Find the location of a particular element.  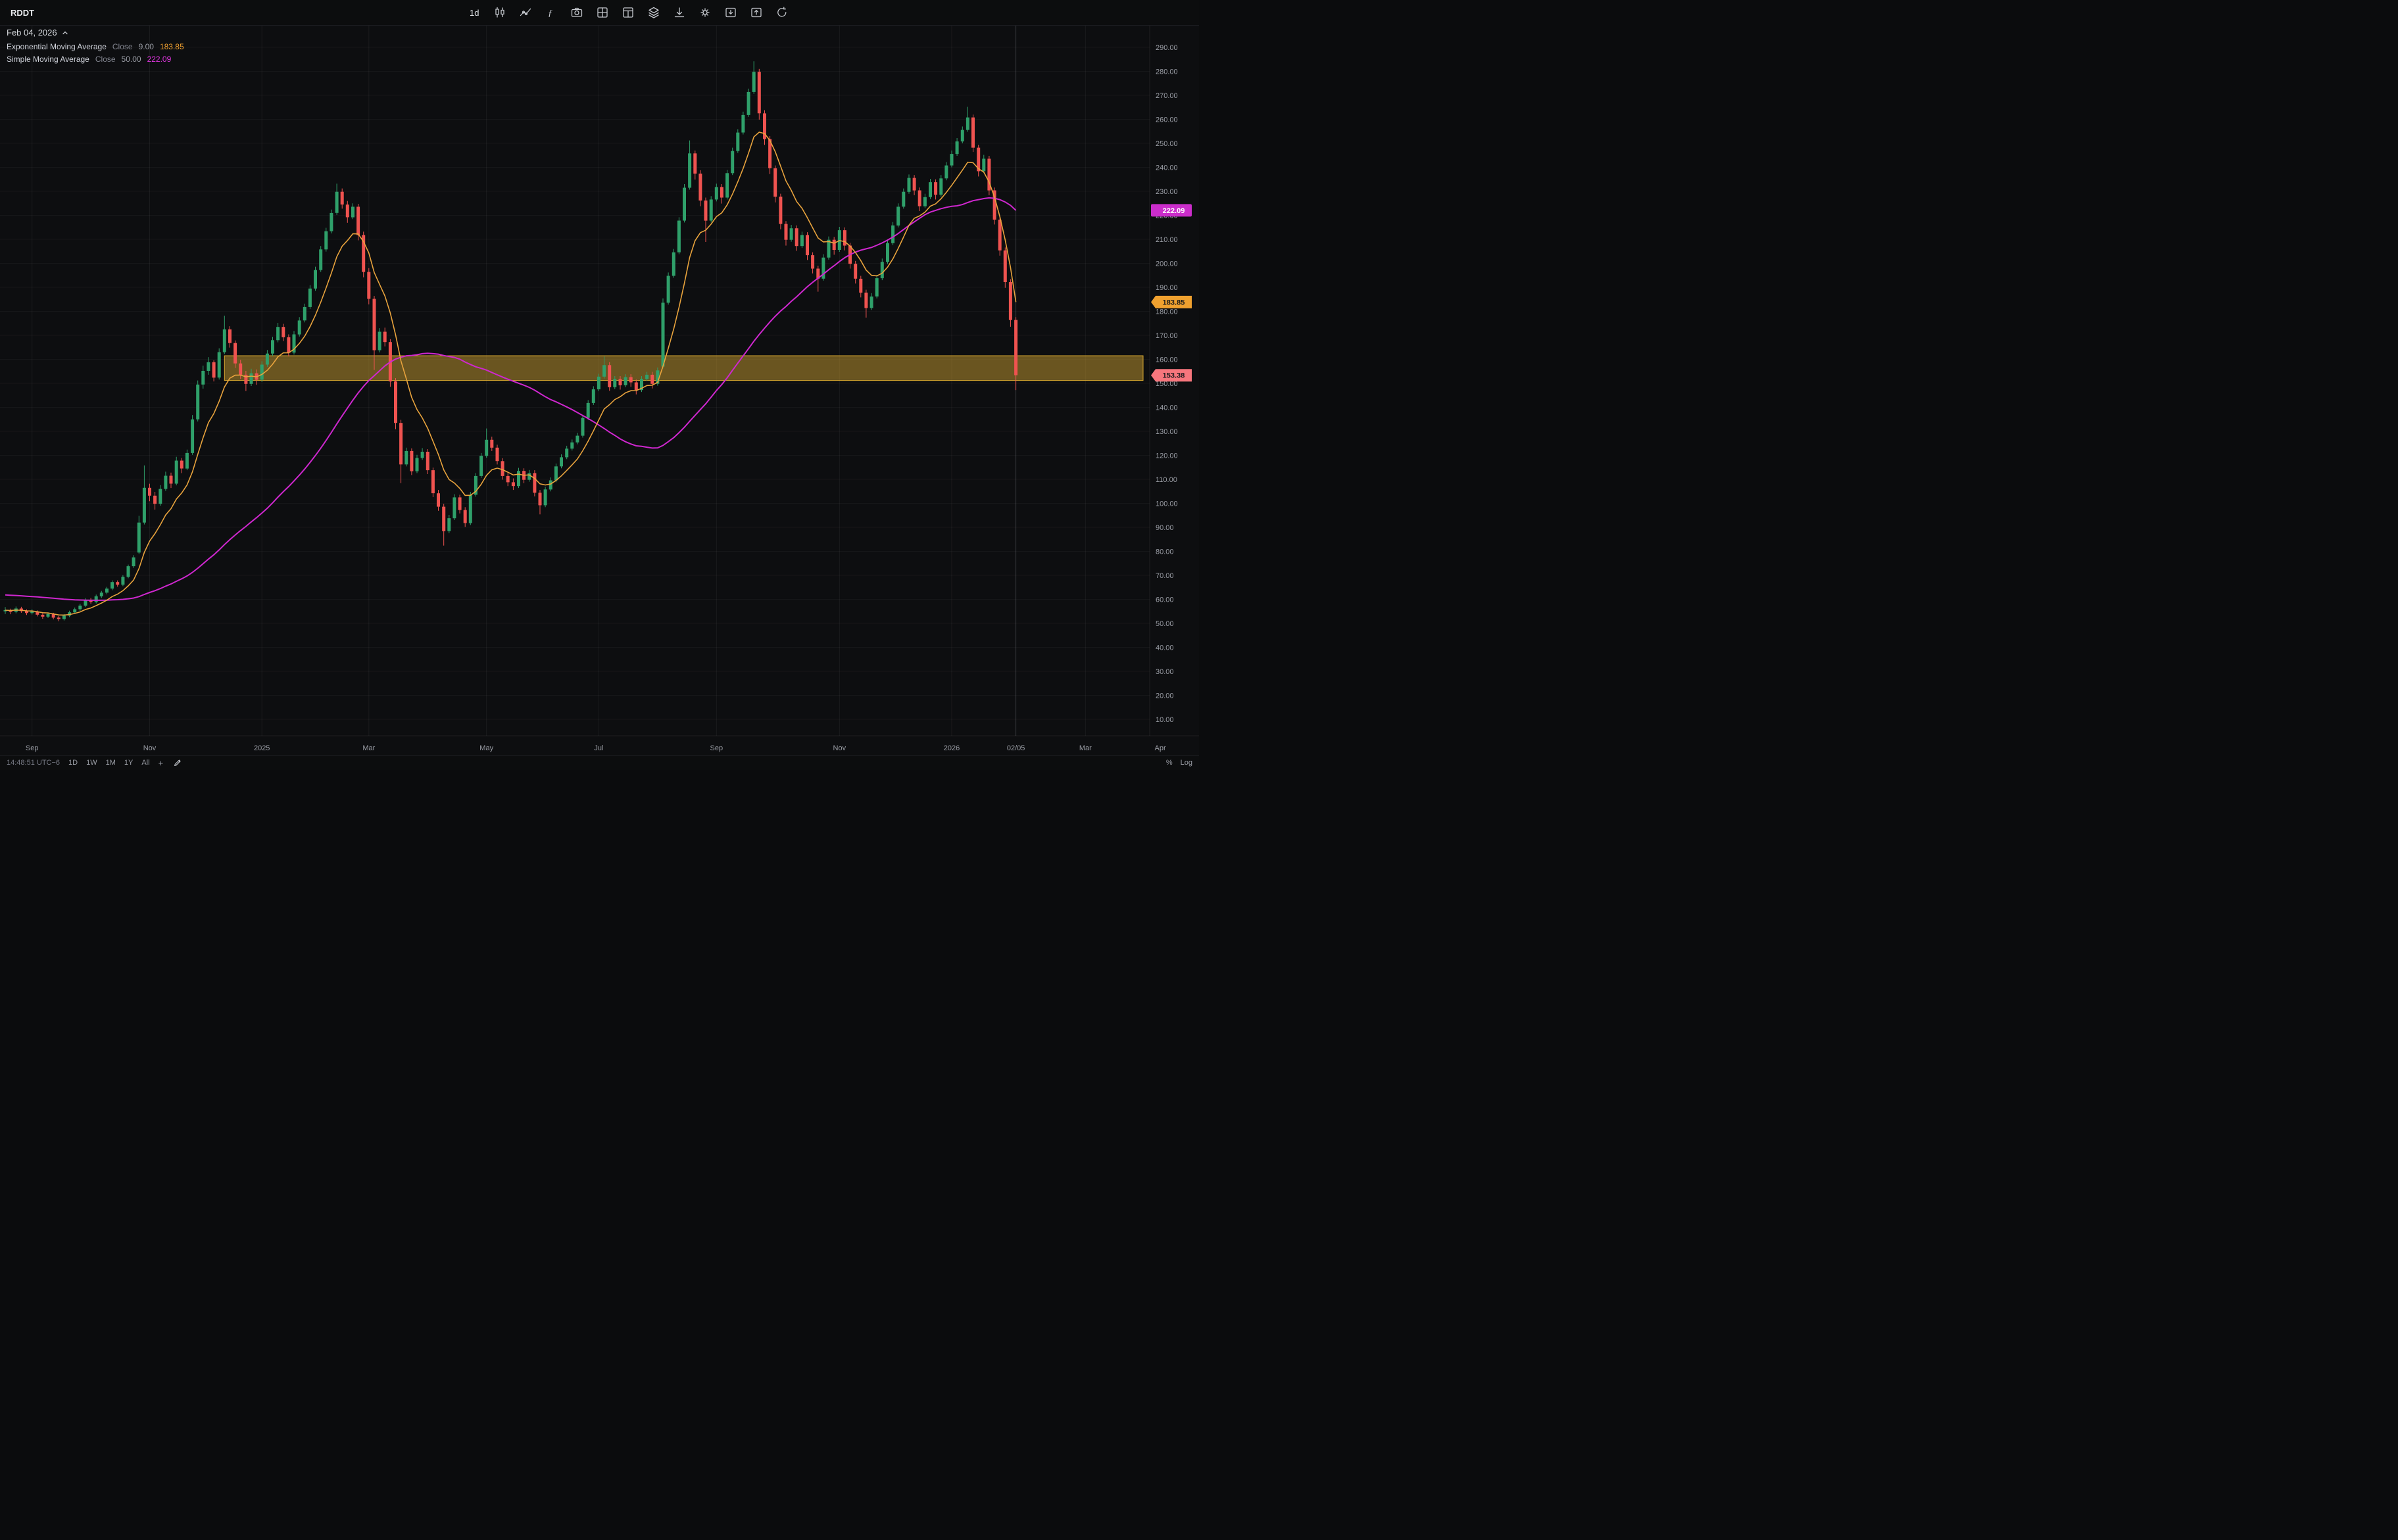

layout-button is located at coordinates (603, 12).